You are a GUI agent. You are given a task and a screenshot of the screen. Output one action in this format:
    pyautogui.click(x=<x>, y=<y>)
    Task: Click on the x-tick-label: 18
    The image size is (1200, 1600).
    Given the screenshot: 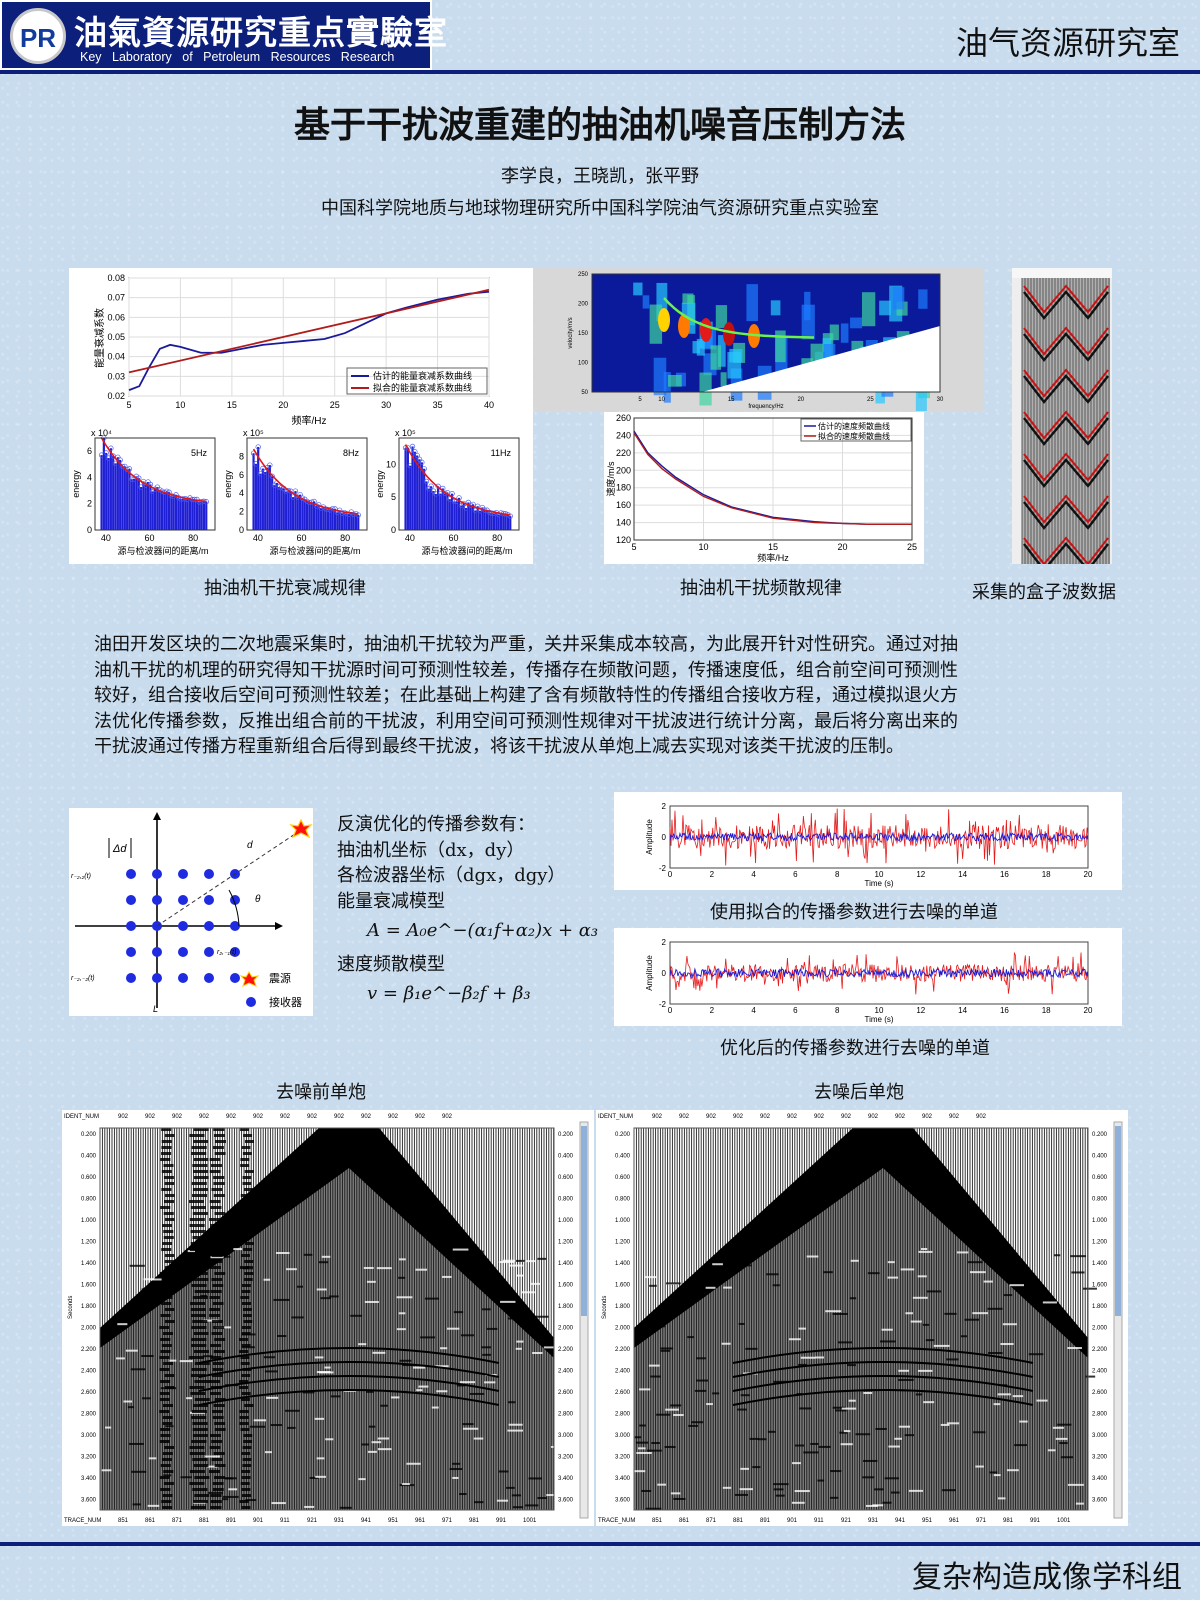 What is the action you would take?
    pyautogui.click(x=1046, y=1010)
    